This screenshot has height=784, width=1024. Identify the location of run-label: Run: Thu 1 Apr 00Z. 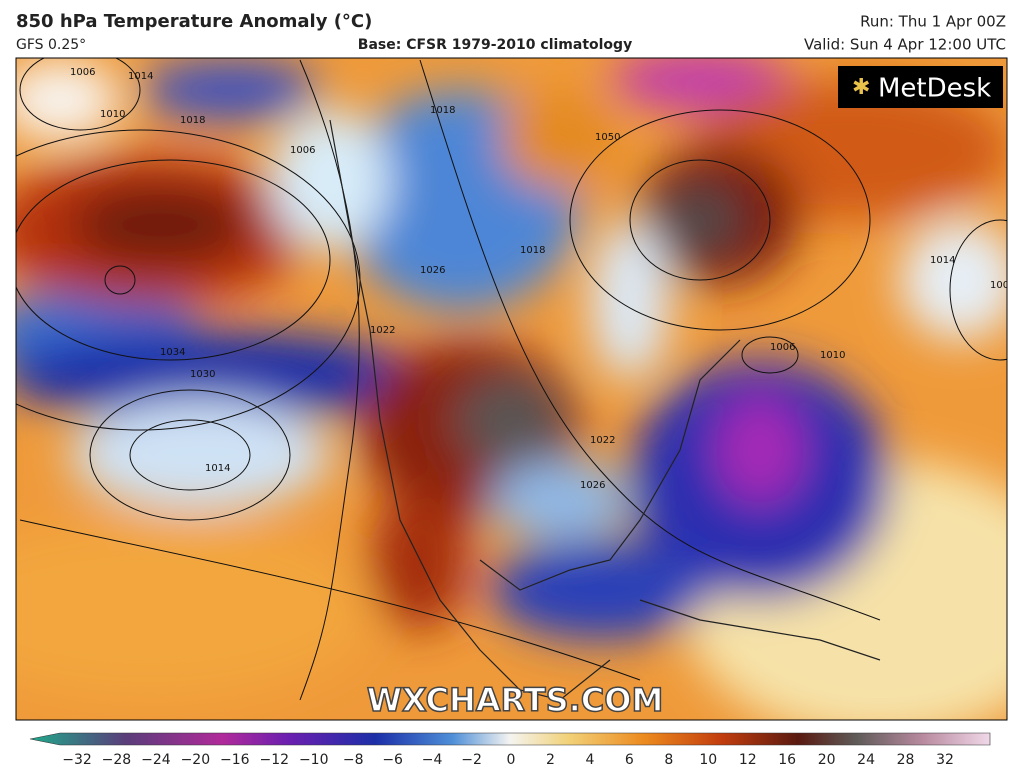
(933, 22).